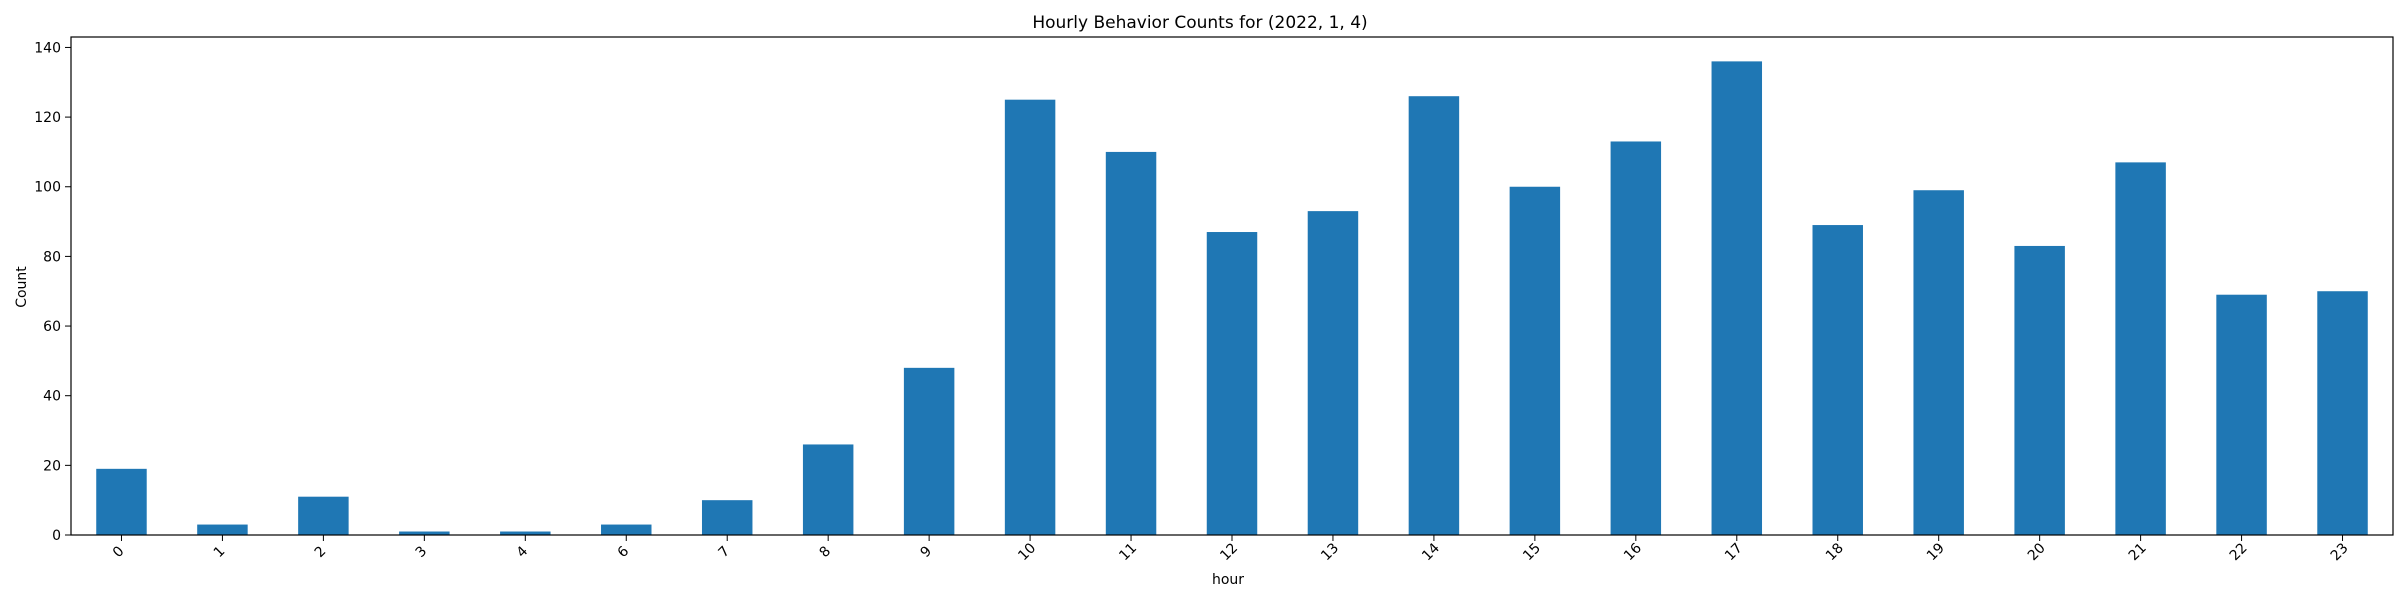  I want to click on x-tick-label: 16, so click(1633, 552).